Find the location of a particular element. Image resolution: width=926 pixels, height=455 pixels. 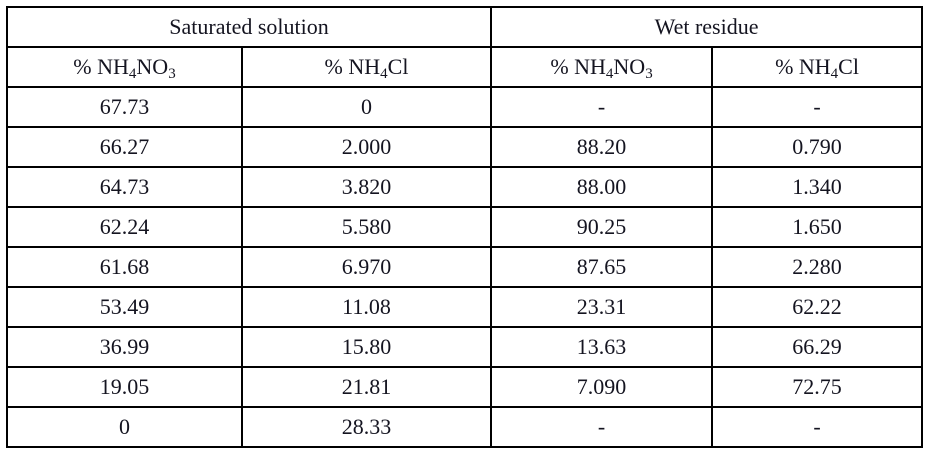

column-header-residue-nh4cl: % NH4Cl is located at coordinates (817, 67).